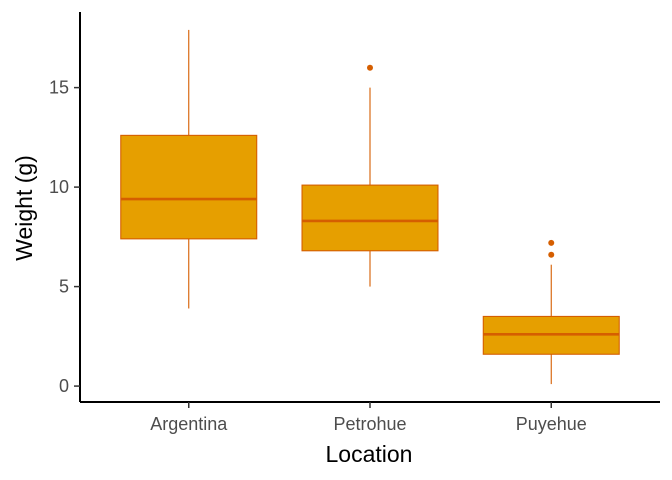 The height and width of the screenshot is (480, 672). Describe the element at coordinates (24, 208) in the screenshot. I see `y-axis-title: Weight (g)` at that location.